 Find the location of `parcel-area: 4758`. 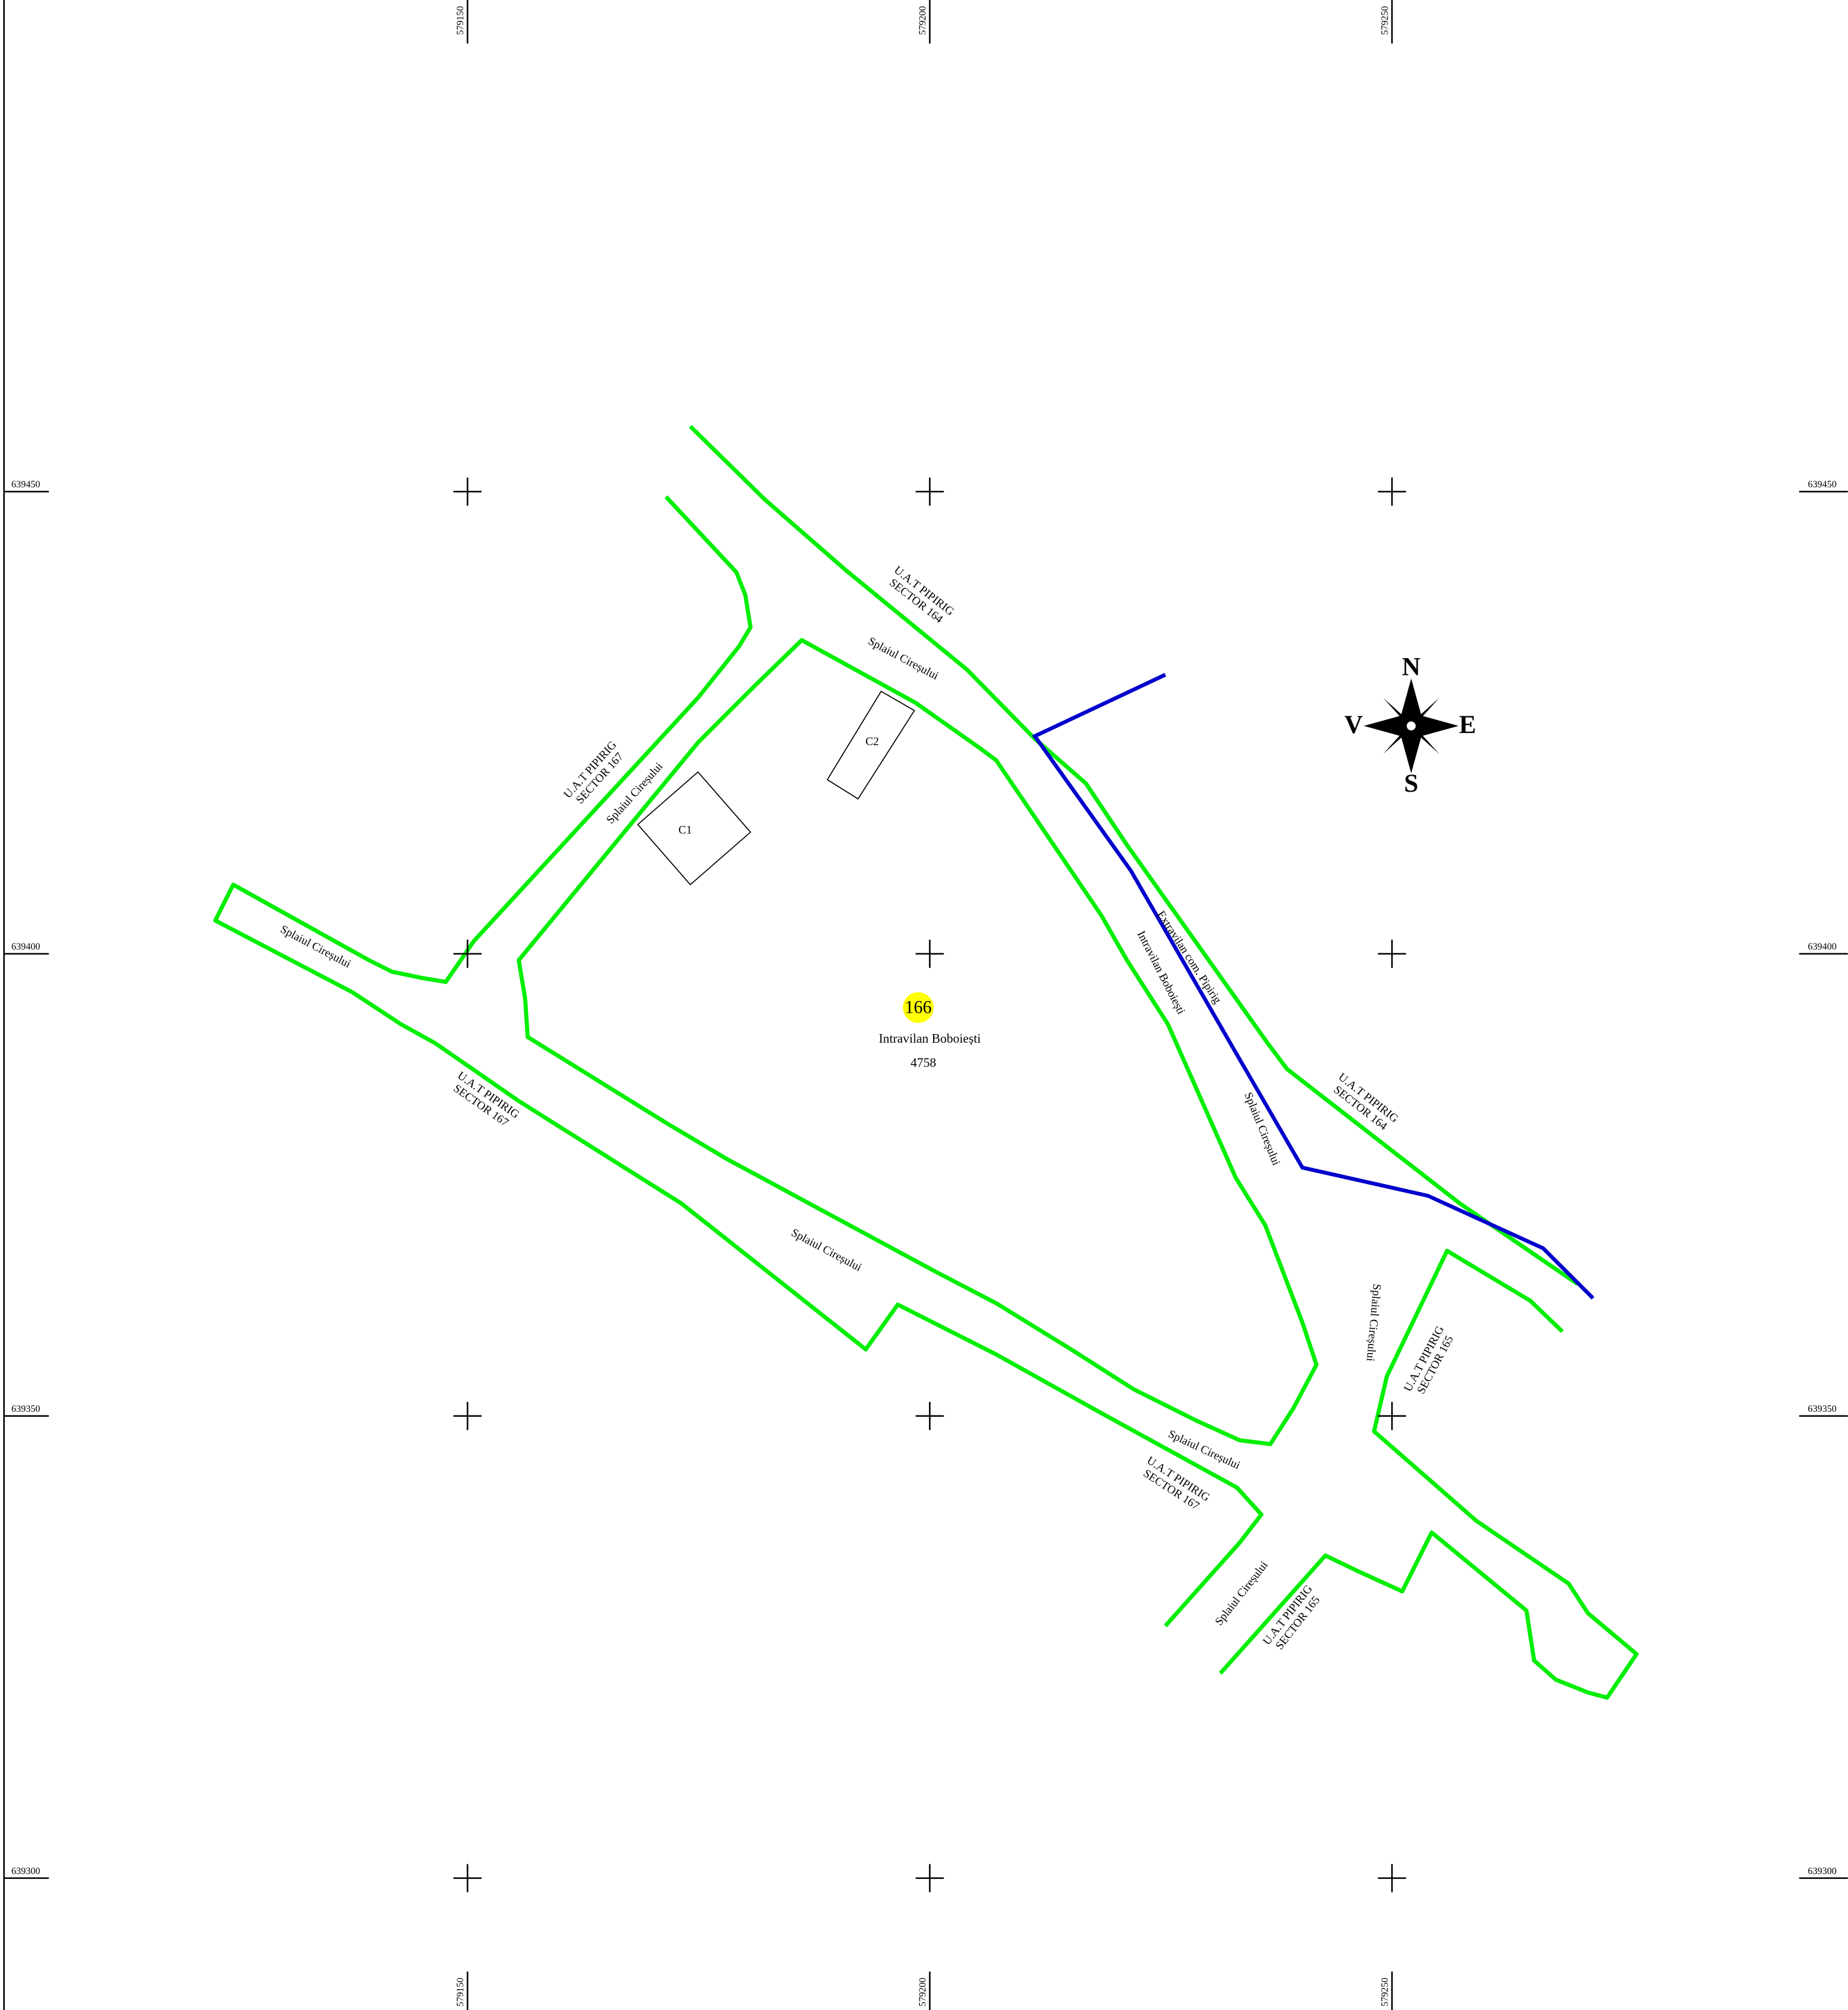

parcel-area: 4758 is located at coordinates (924, 1062).